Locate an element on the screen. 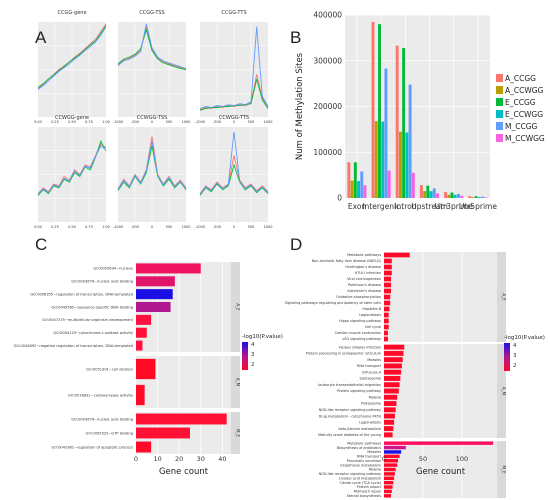  facet-strip-label: A_E is located at coordinates (504, 297).